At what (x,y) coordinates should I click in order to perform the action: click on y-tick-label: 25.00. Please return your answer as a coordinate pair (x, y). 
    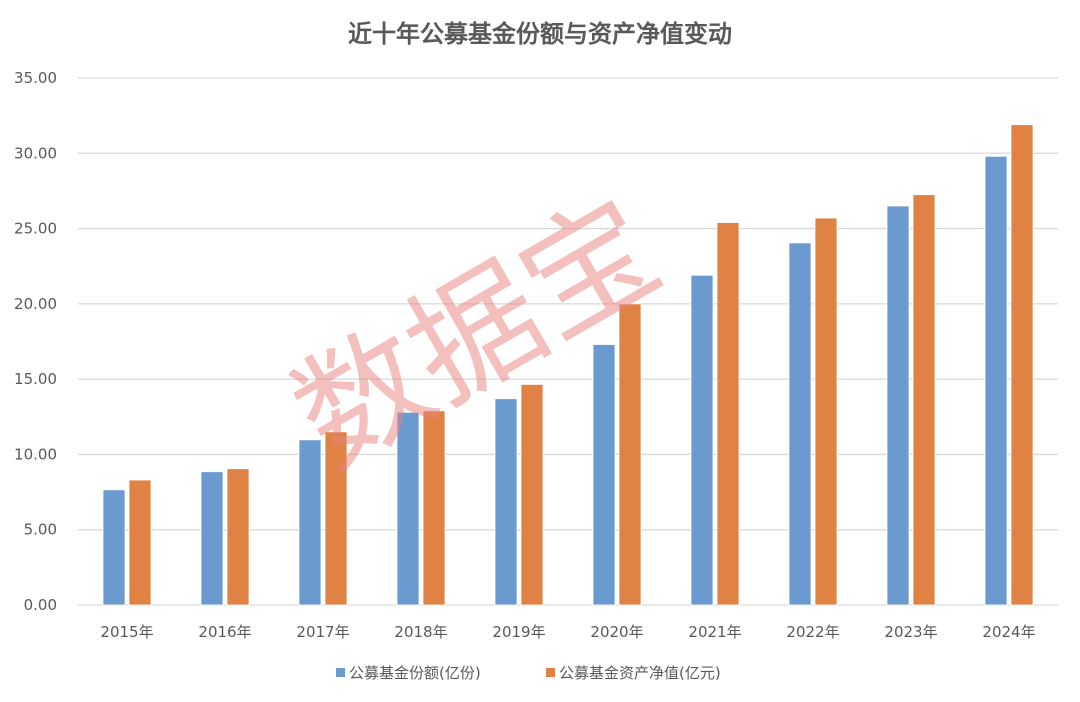
    Looking at the image, I should click on (35, 229).